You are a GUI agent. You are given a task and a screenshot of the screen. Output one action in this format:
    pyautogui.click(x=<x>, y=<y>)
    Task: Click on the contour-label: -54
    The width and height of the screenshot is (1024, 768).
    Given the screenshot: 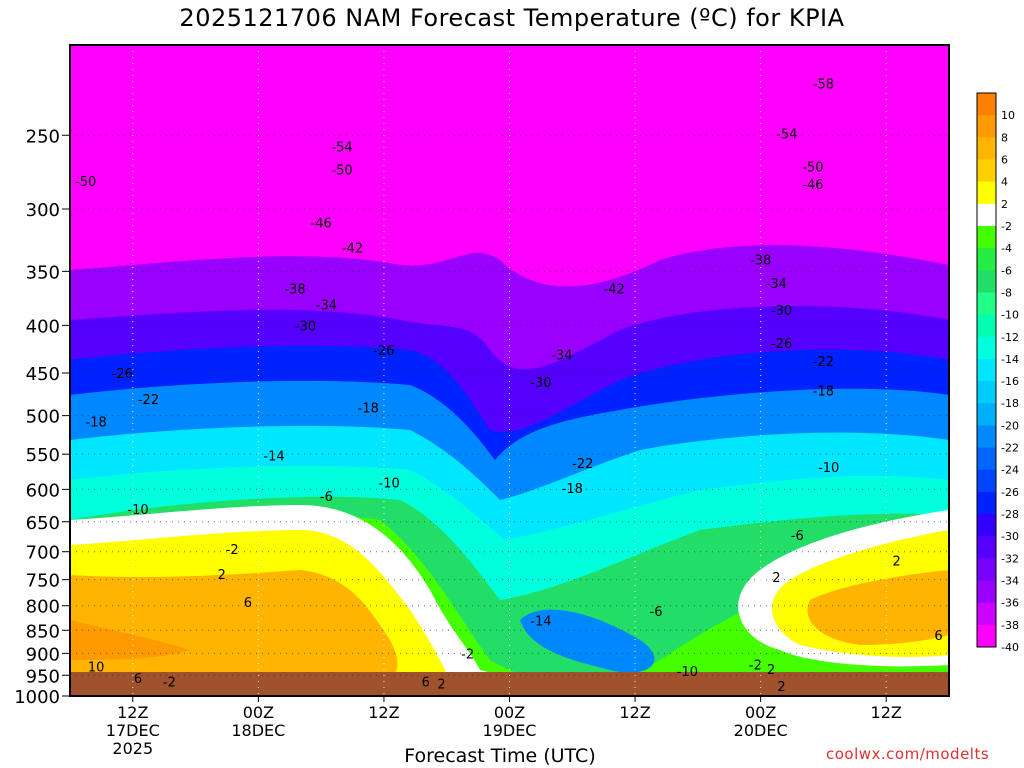 What is the action you would take?
    pyautogui.click(x=341, y=147)
    